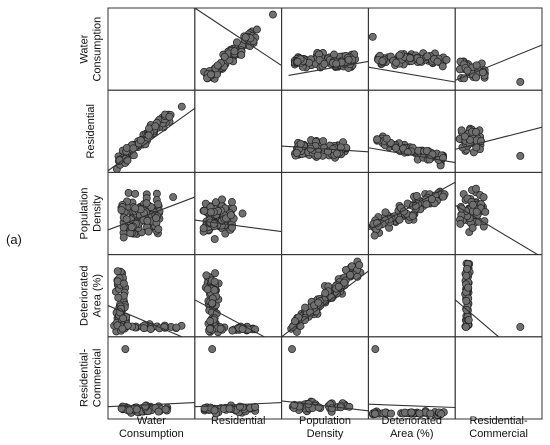 The height and width of the screenshot is (445, 550). I want to click on matrix-cell-water-consumption-vs-water-consumption, so click(151, 49).